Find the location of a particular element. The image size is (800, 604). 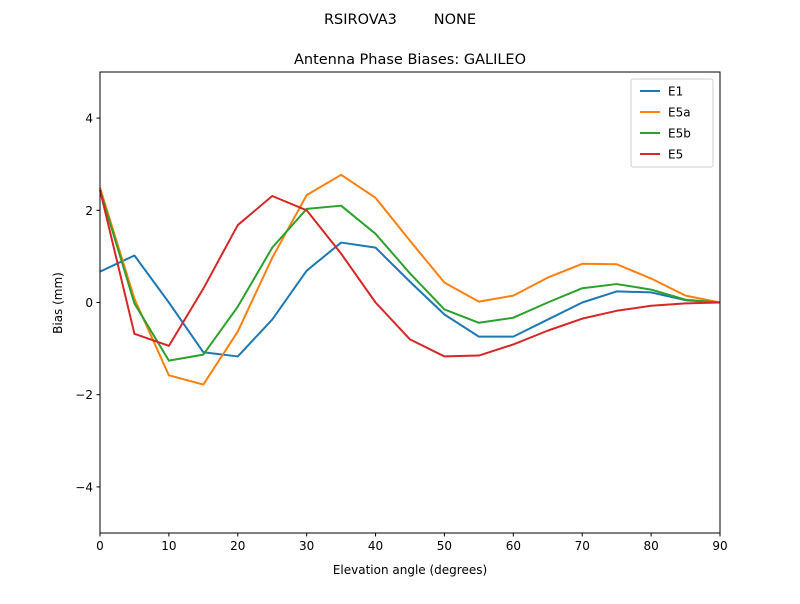

x-tick-label: 60 is located at coordinates (513, 546).